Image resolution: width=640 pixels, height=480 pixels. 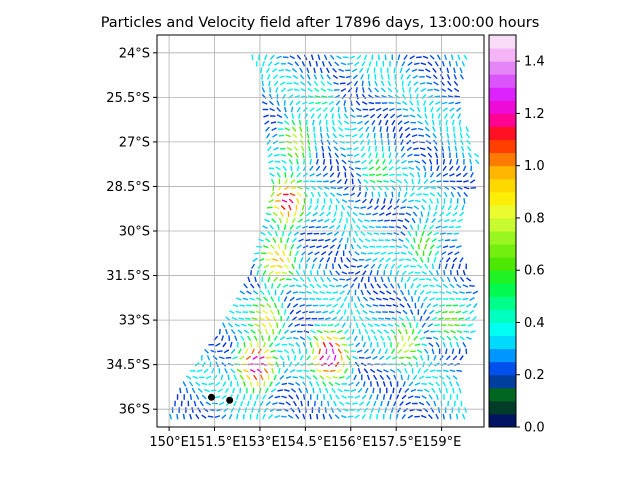 I want to click on y-tick-label: 24°S, so click(x=134, y=53).